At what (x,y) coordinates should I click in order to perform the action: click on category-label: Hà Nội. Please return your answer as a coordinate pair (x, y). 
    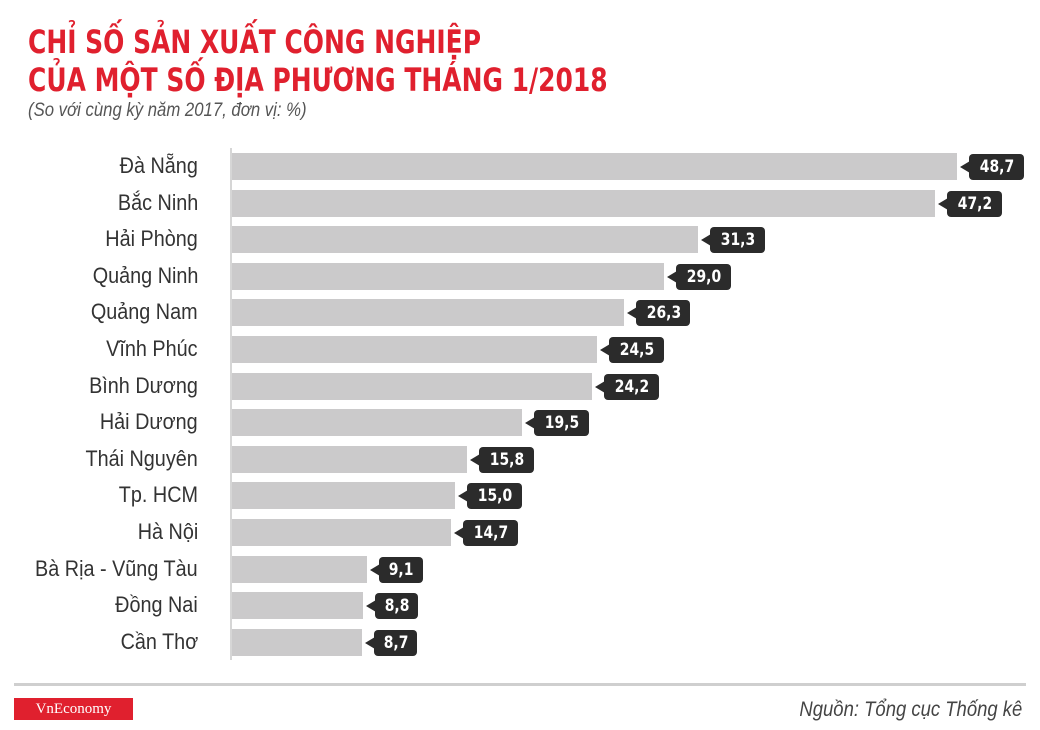
    Looking at the image, I should click on (167, 531).